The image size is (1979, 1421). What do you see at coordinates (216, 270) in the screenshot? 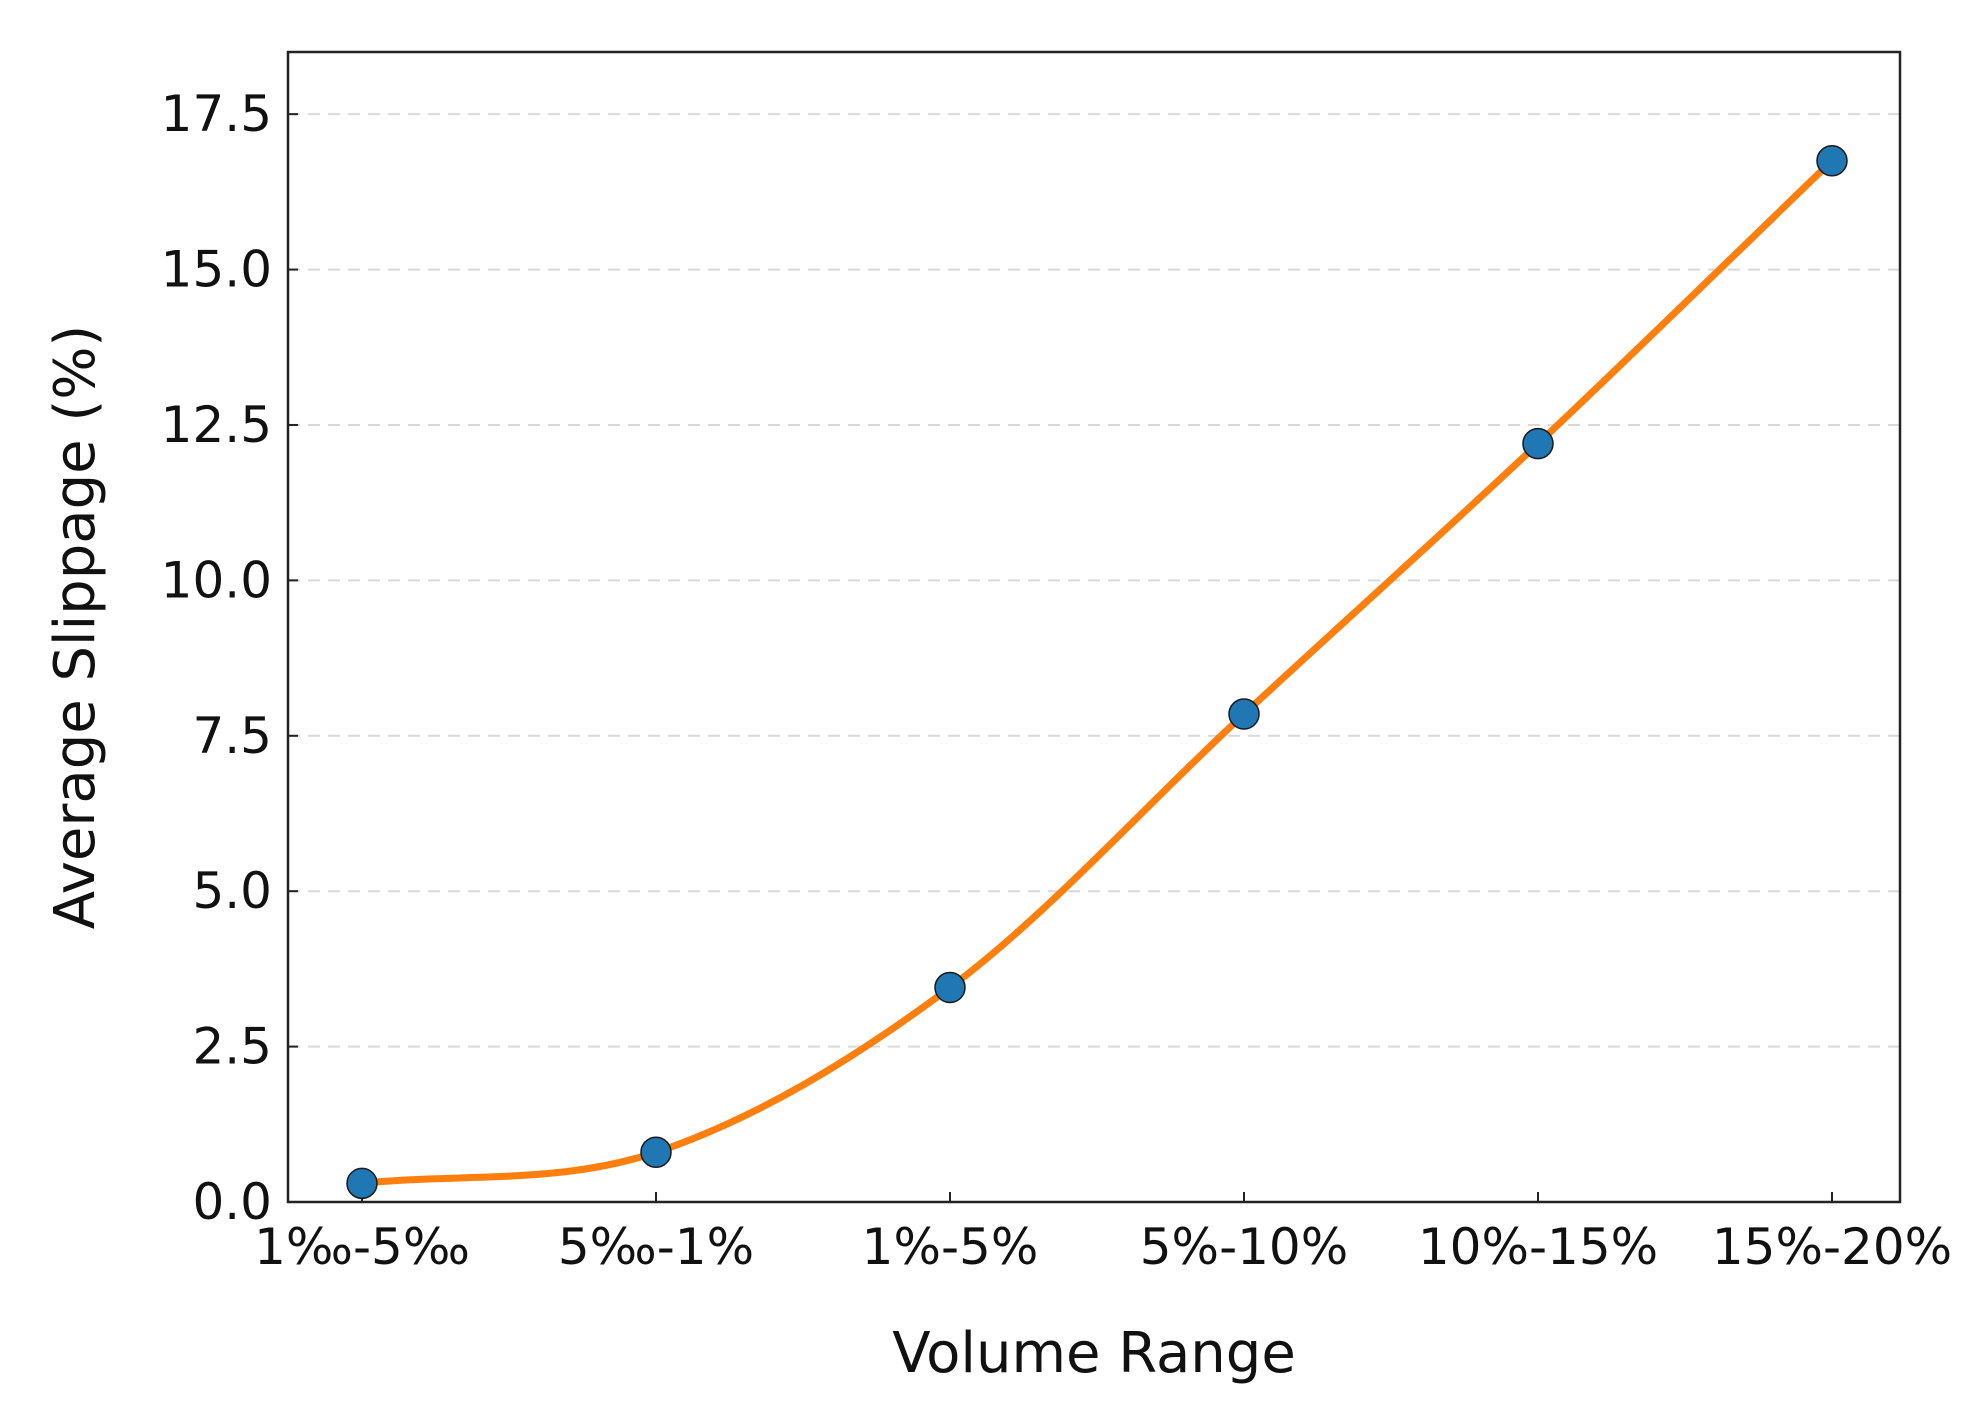
I see `y-tick-label: 15.0` at bounding box center [216, 270].